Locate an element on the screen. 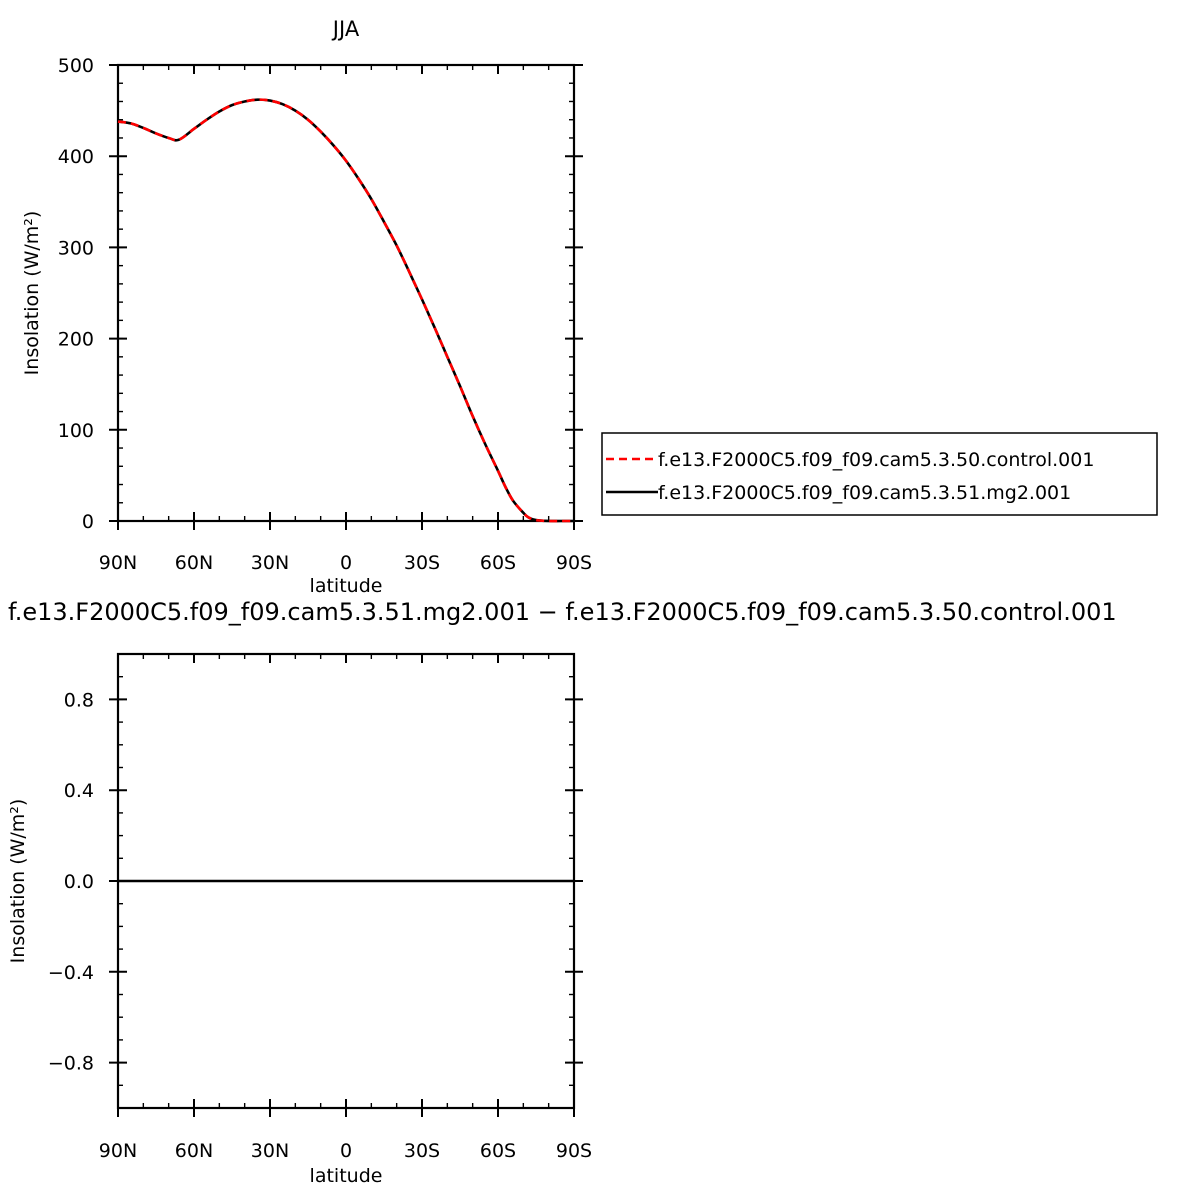 The image size is (1199, 1197). chart-title: JJA is located at coordinates (345, 29).